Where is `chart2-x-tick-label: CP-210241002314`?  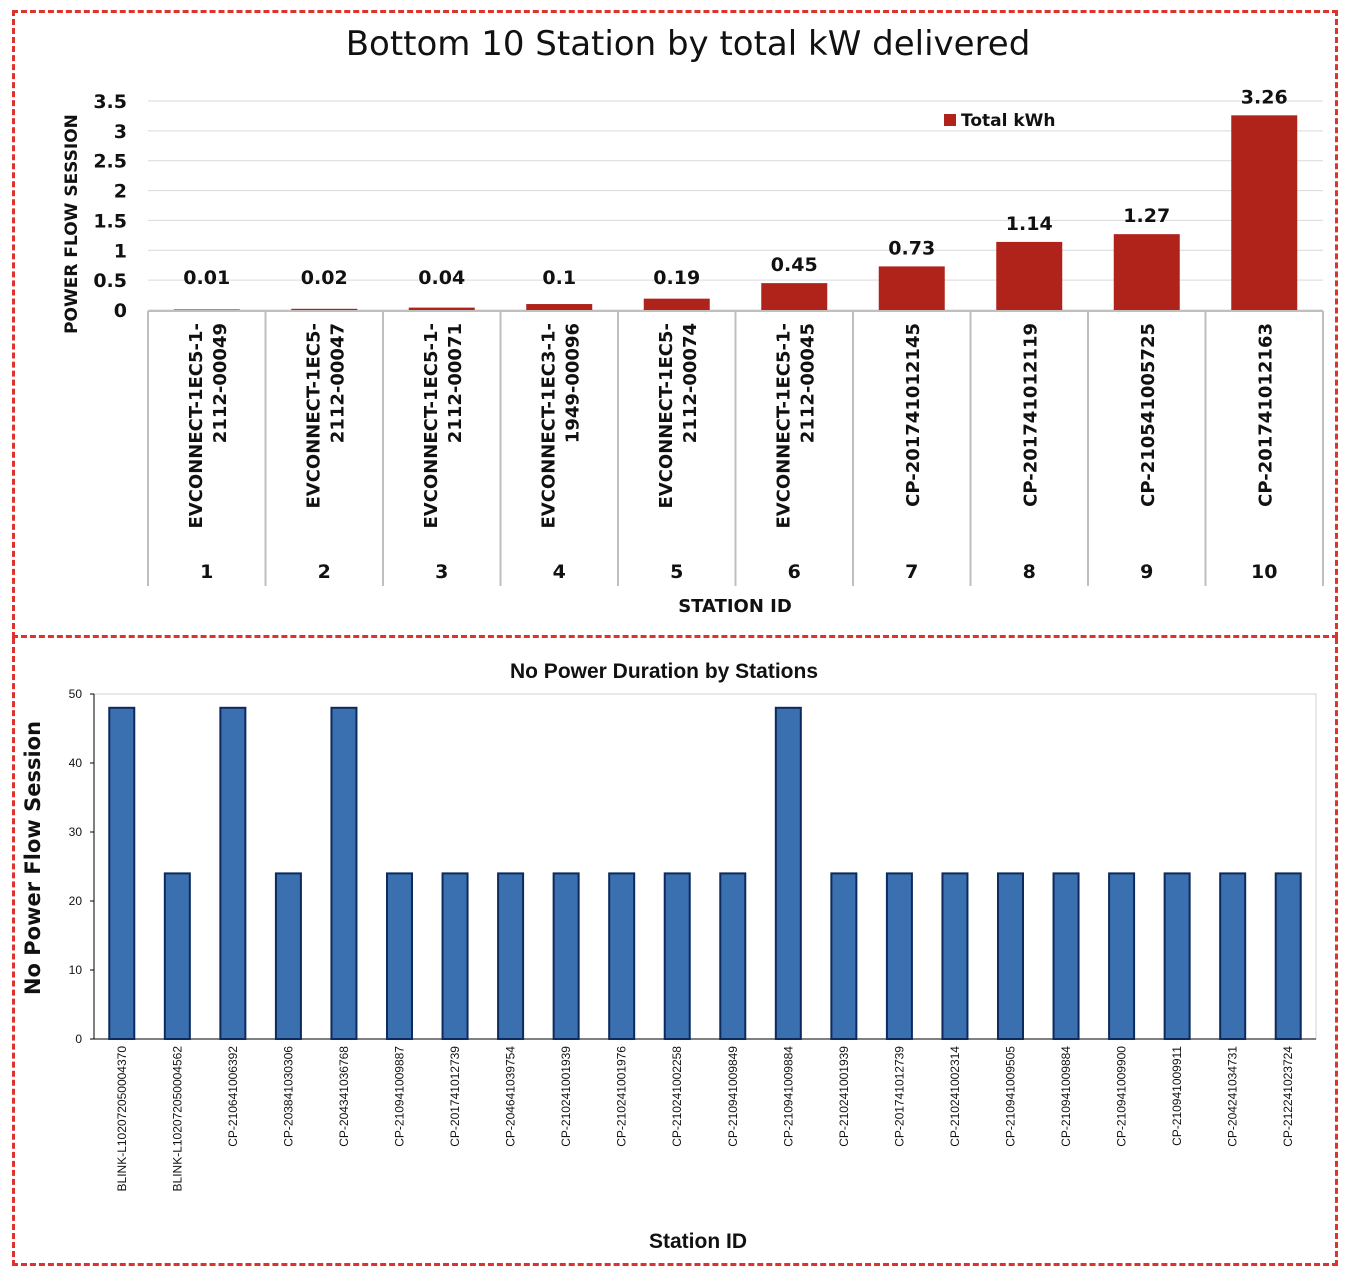 chart2-x-tick-label: CP-210241002314 is located at coordinates (955, 1096).